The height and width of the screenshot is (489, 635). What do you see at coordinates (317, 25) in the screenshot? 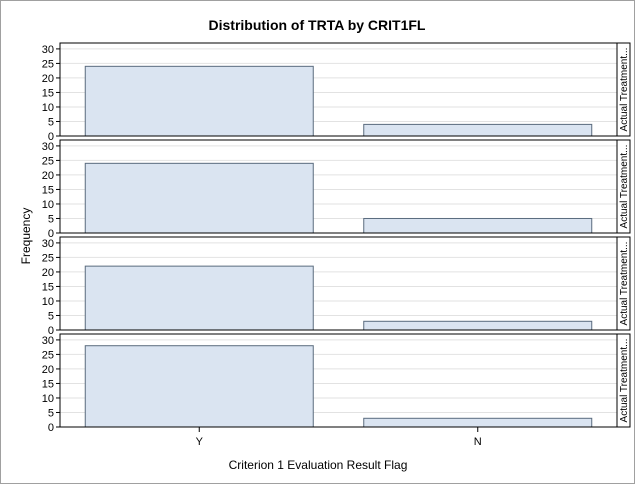
I see `chart-title: Distribution of TRTA by CRIT1FL` at bounding box center [317, 25].